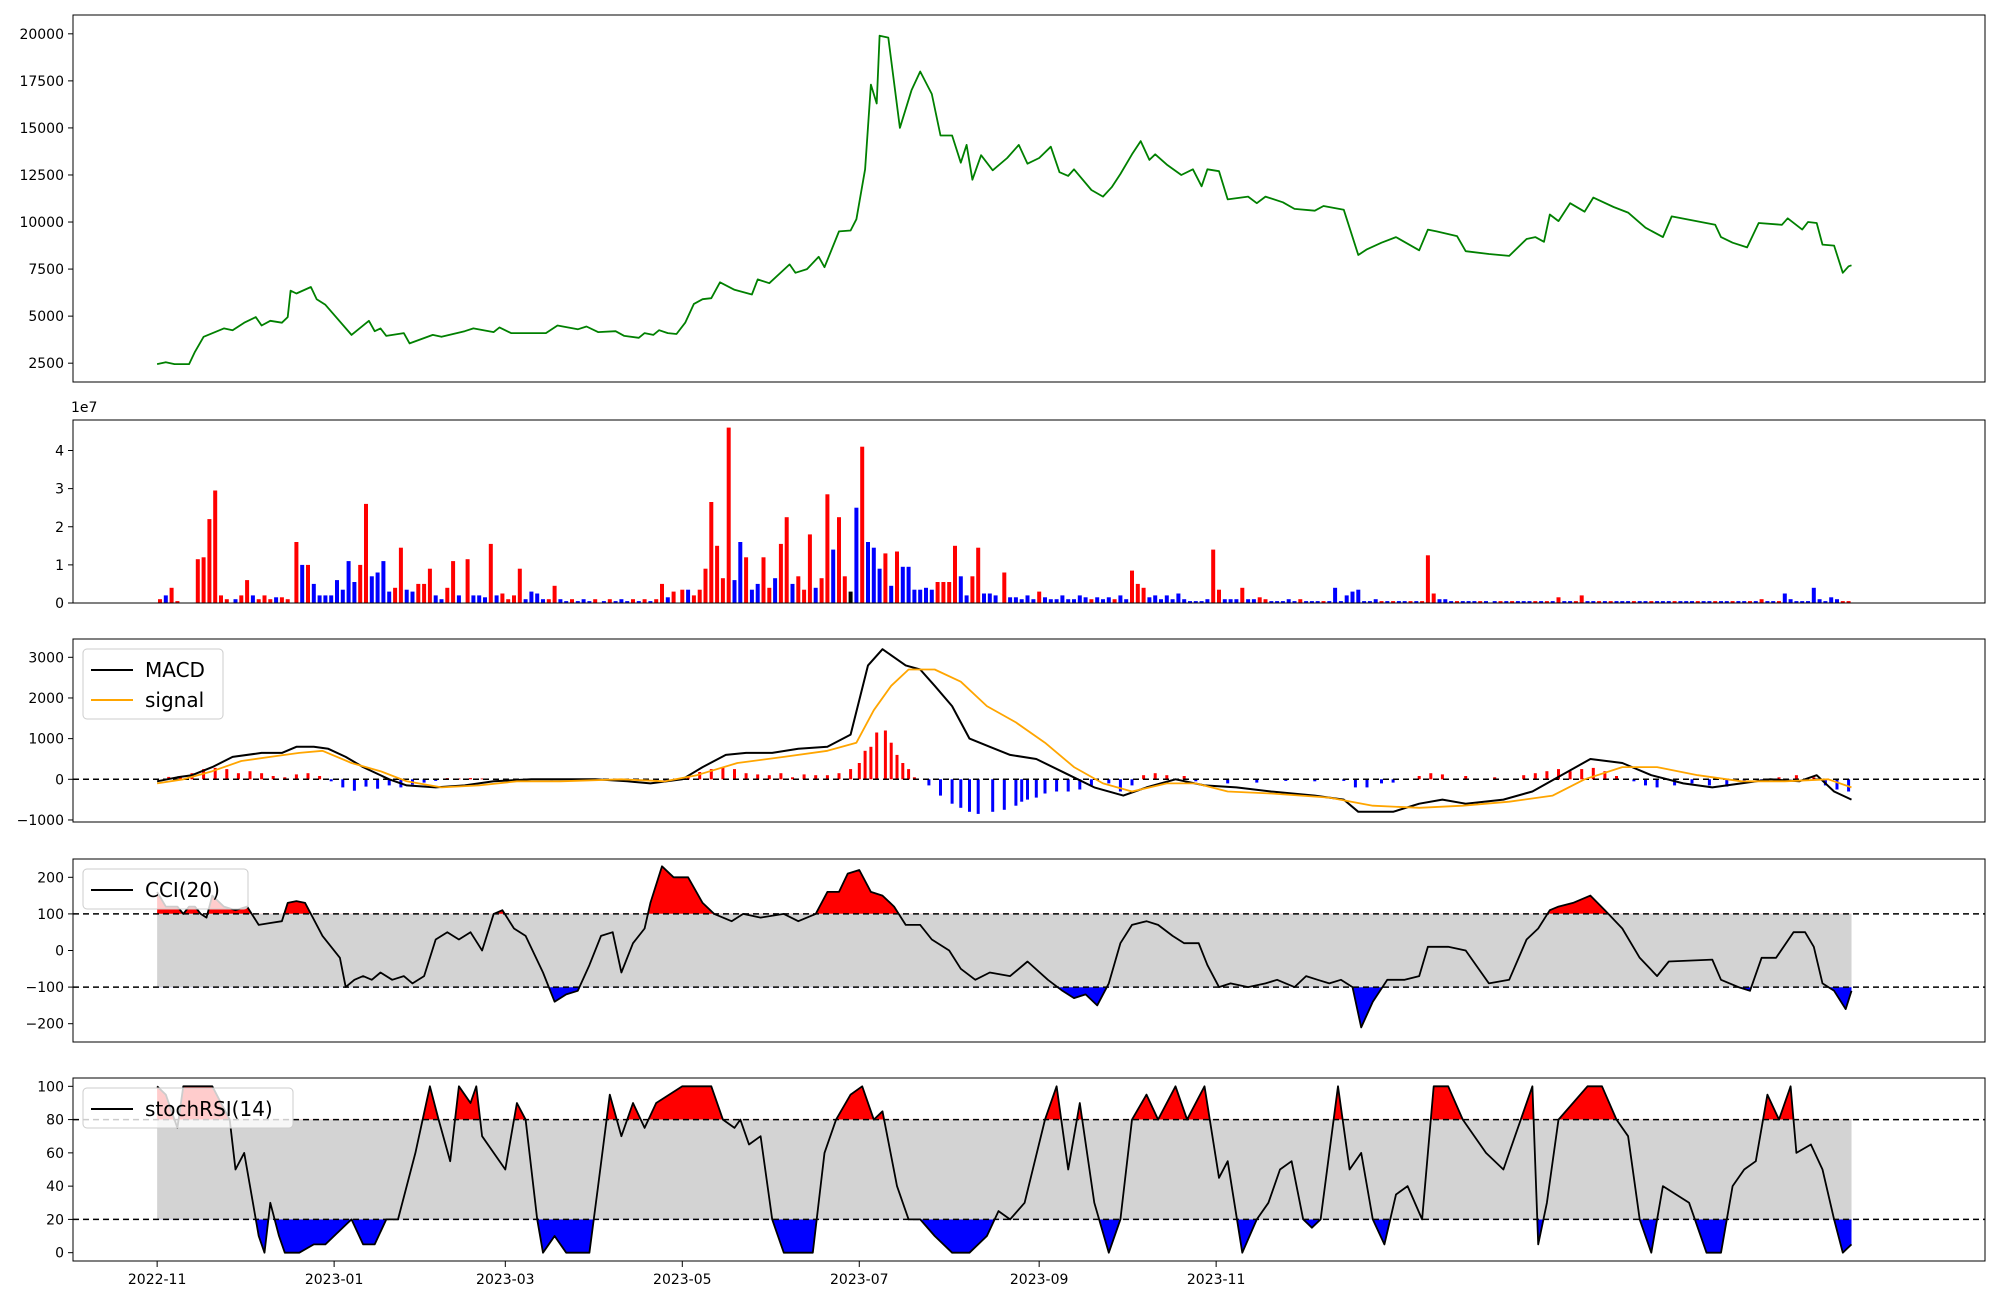  What do you see at coordinates (182, 890) in the screenshot?
I see `legend-label: CCI(20)` at bounding box center [182, 890].